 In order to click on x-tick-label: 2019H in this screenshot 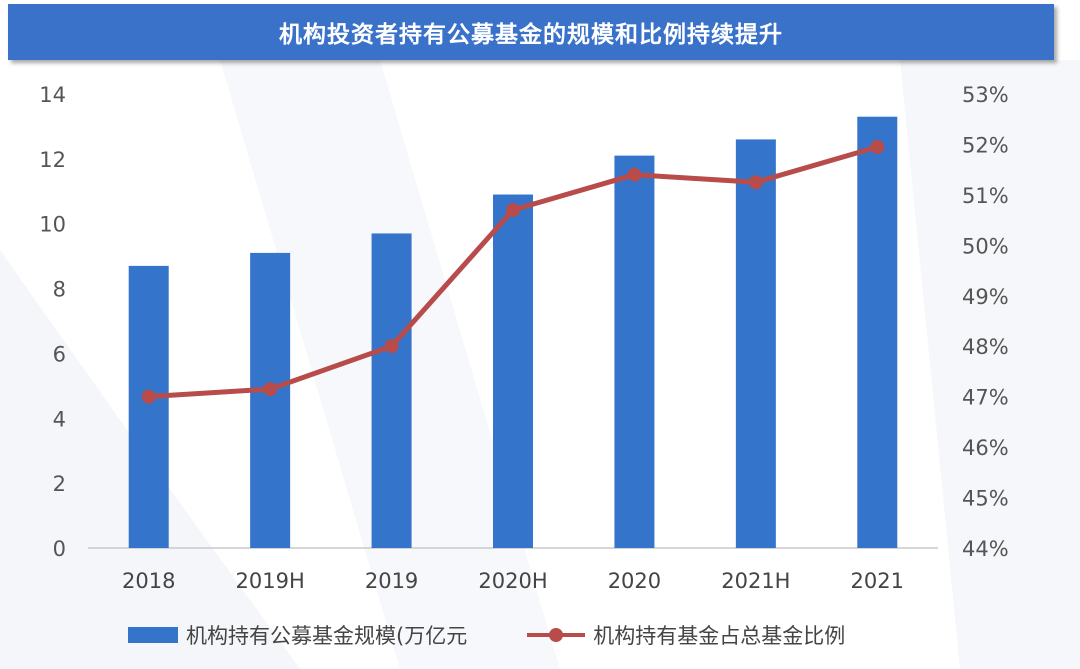, I will do `click(270, 581)`.